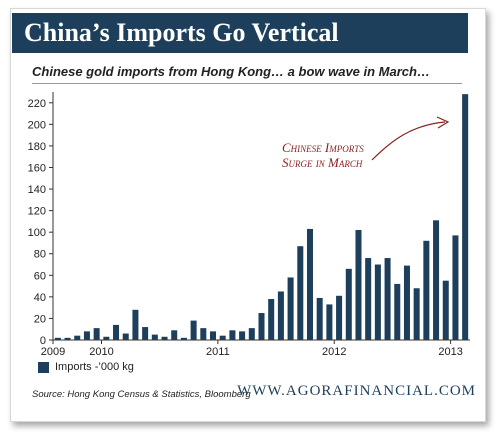 This screenshot has height=432, width=500. Describe the element at coordinates (322, 162) in the screenshot. I see `annotation-line-2: Surge in March` at that location.